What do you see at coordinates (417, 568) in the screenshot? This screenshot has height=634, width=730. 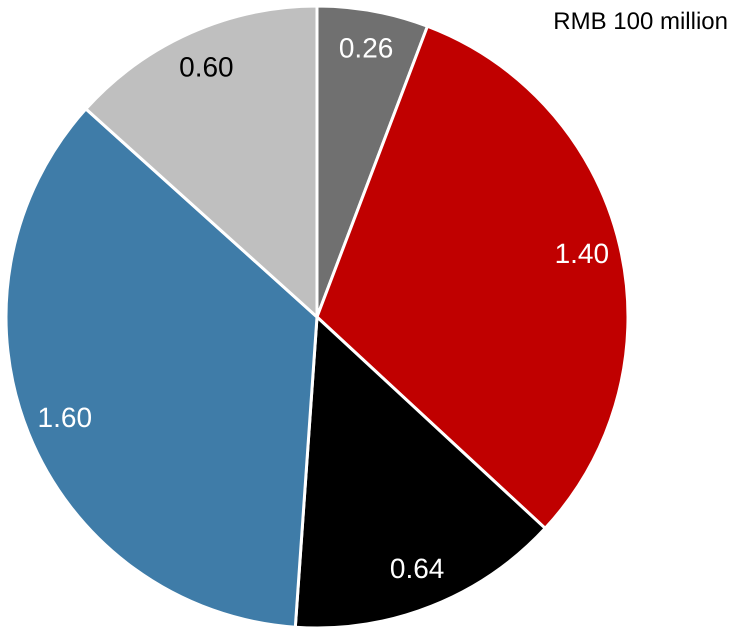 I see `data-label: 0.64` at bounding box center [417, 568].